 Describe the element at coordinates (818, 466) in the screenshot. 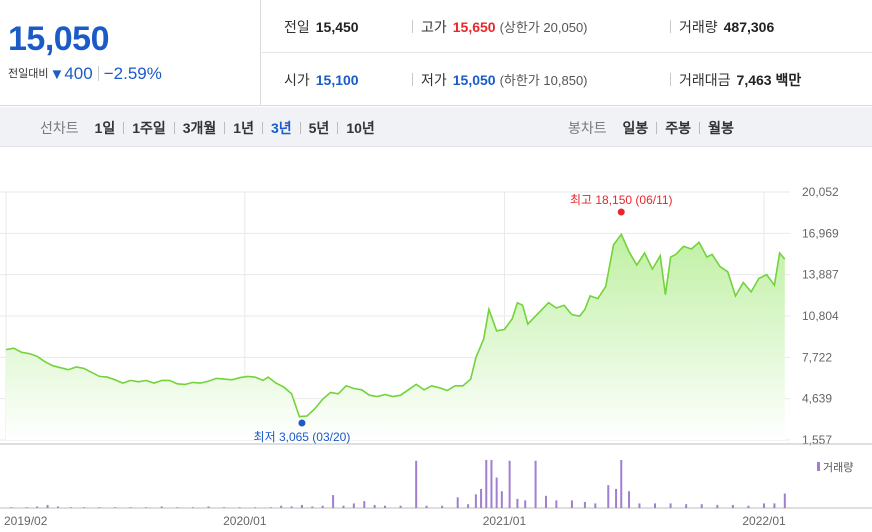

I see `volume-legend-swatch` at that location.